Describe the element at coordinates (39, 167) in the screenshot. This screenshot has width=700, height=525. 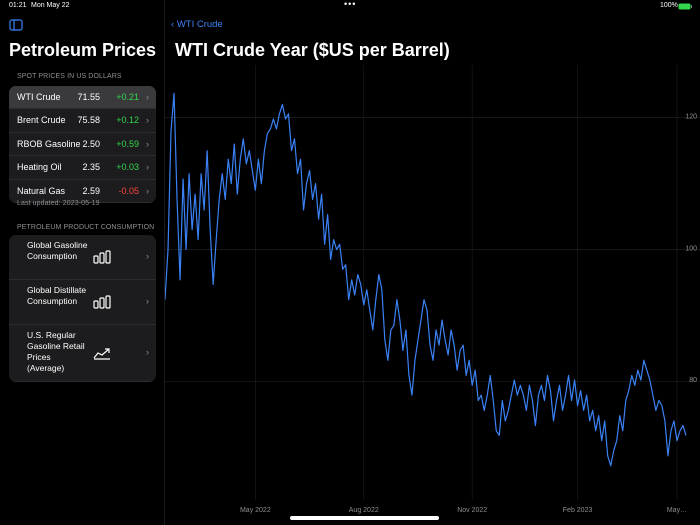
I see `commodity-name: Heating Oil` at that location.